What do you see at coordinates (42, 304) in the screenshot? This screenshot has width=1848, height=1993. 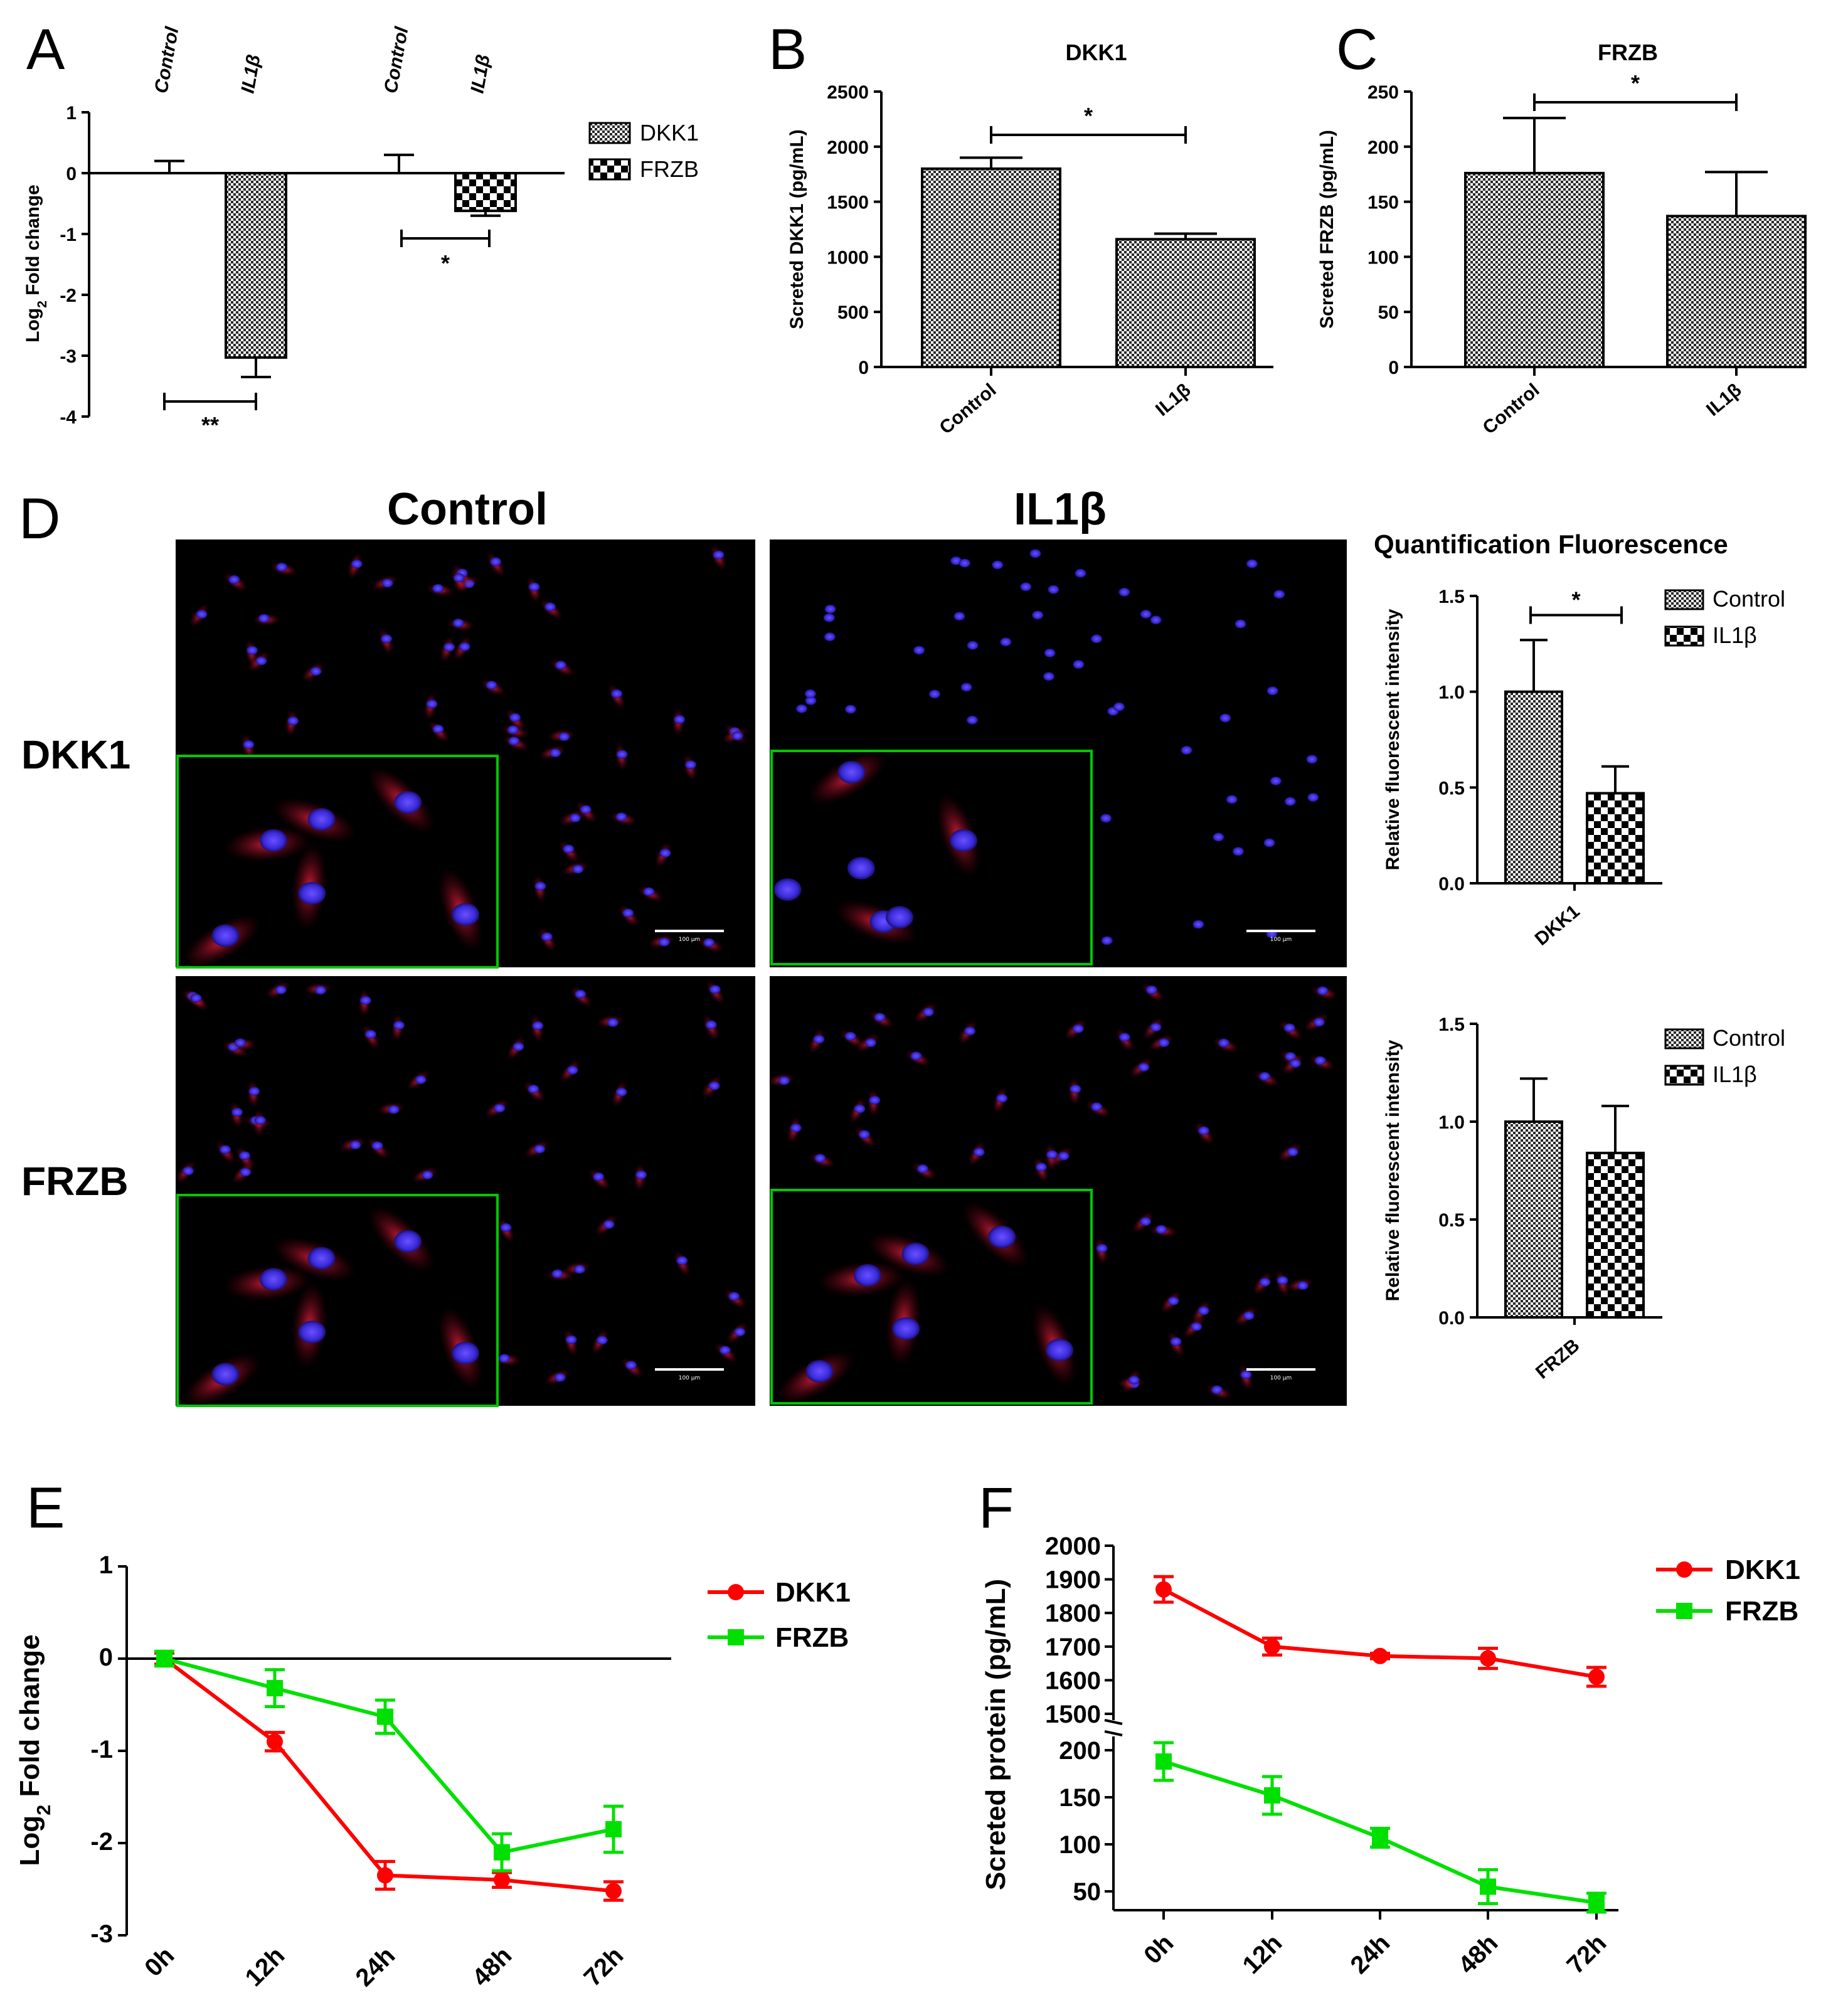 I see `subscript: 2` at bounding box center [42, 304].